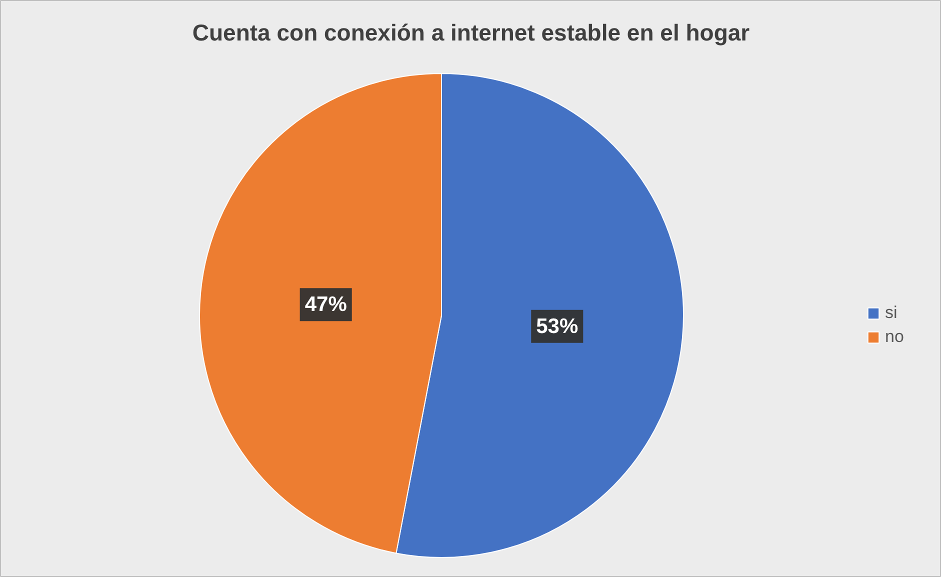 The image size is (941, 577). I want to click on data-label: 47%, so click(326, 304).